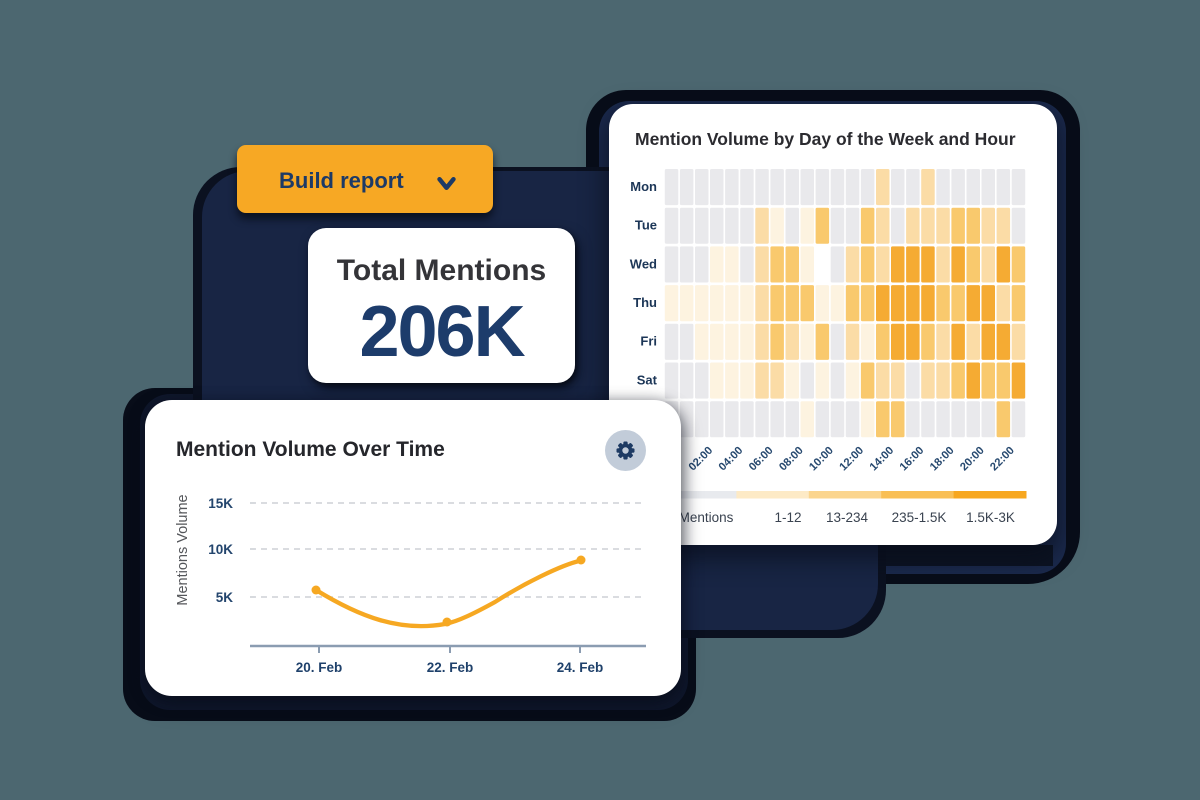 The width and height of the screenshot is (1200, 800). Describe the element at coordinates (787, 517) in the screenshot. I see `svg-text: 1-12` at that location.